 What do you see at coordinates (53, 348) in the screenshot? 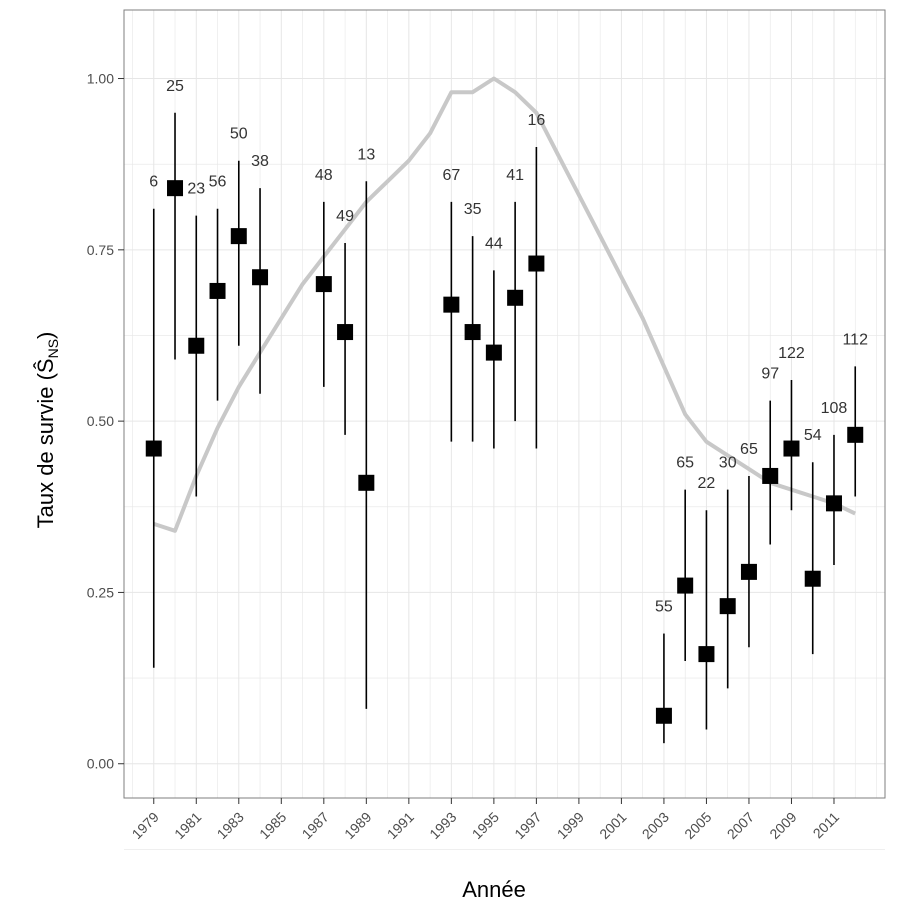
I see `y-axis-title-subscript: NS` at bounding box center [53, 348].